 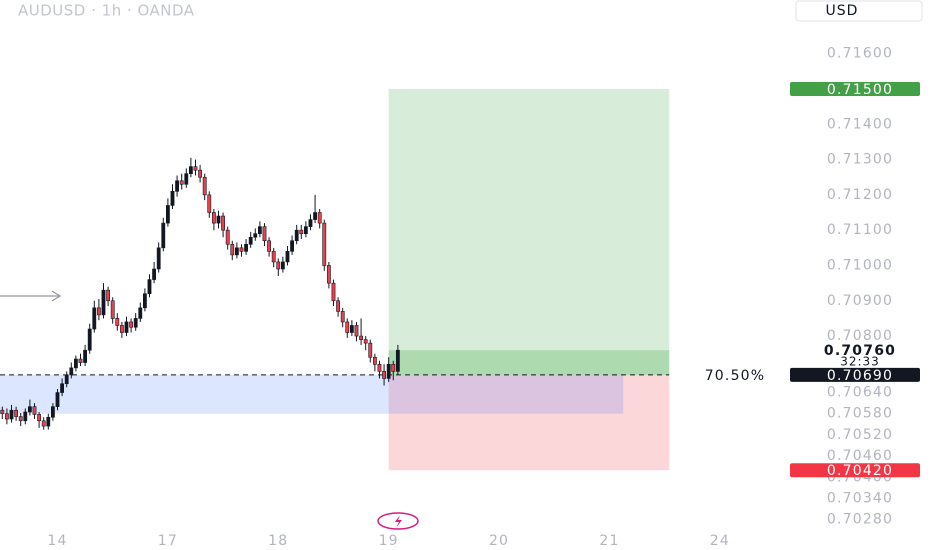 What do you see at coordinates (860, 362) in the screenshot?
I see `countdown: 32:33` at bounding box center [860, 362].